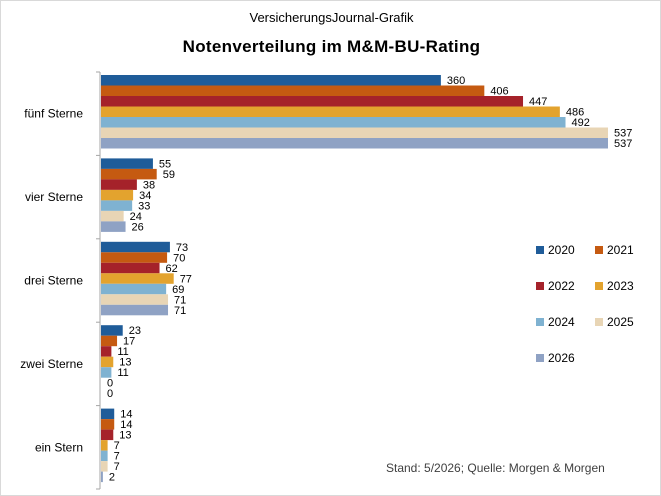  I want to click on legend-label: 2026, so click(561, 358).